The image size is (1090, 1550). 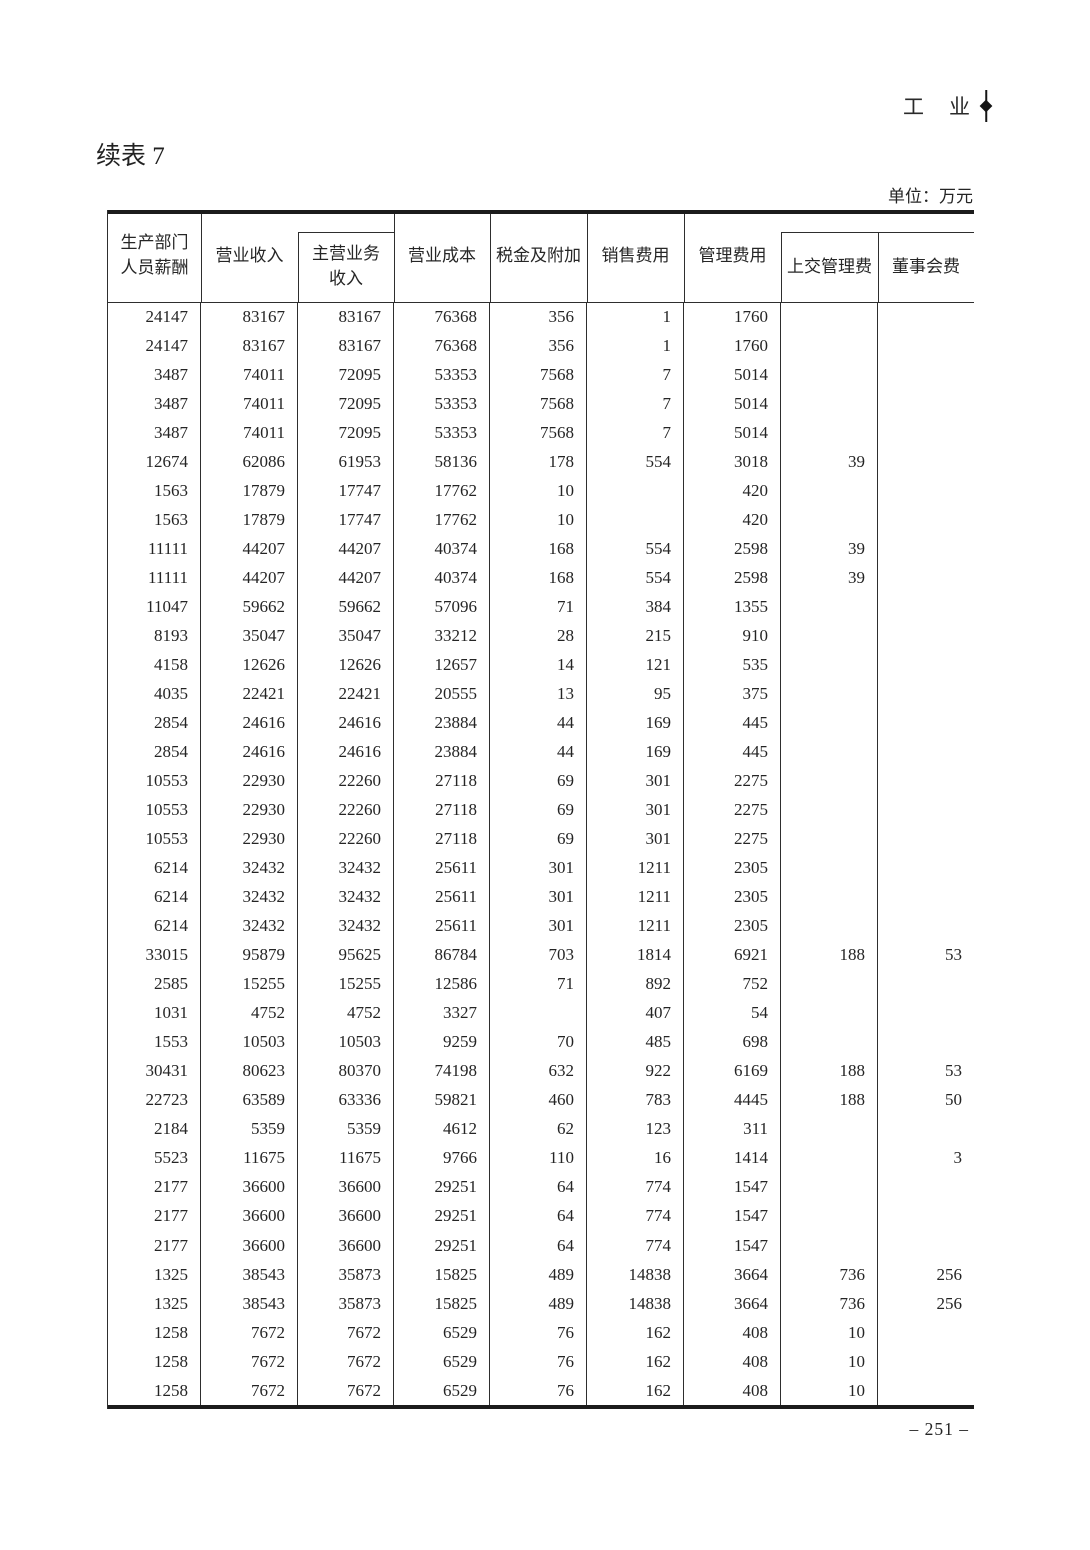 What do you see at coordinates (154, 955) in the screenshot?
I see `table-cell: 33015` at bounding box center [154, 955].